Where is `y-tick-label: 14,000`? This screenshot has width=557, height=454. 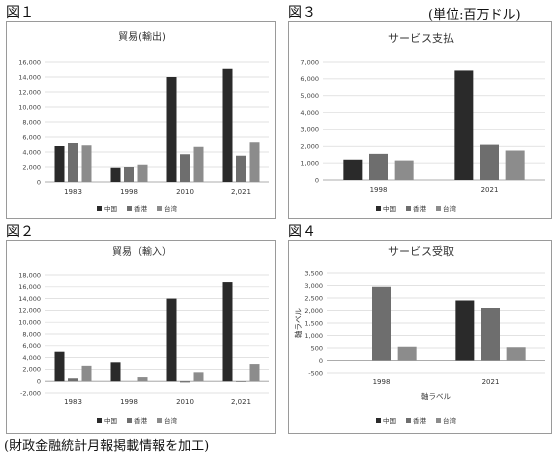
y-tick-label: 14,000 is located at coordinates (29, 77).